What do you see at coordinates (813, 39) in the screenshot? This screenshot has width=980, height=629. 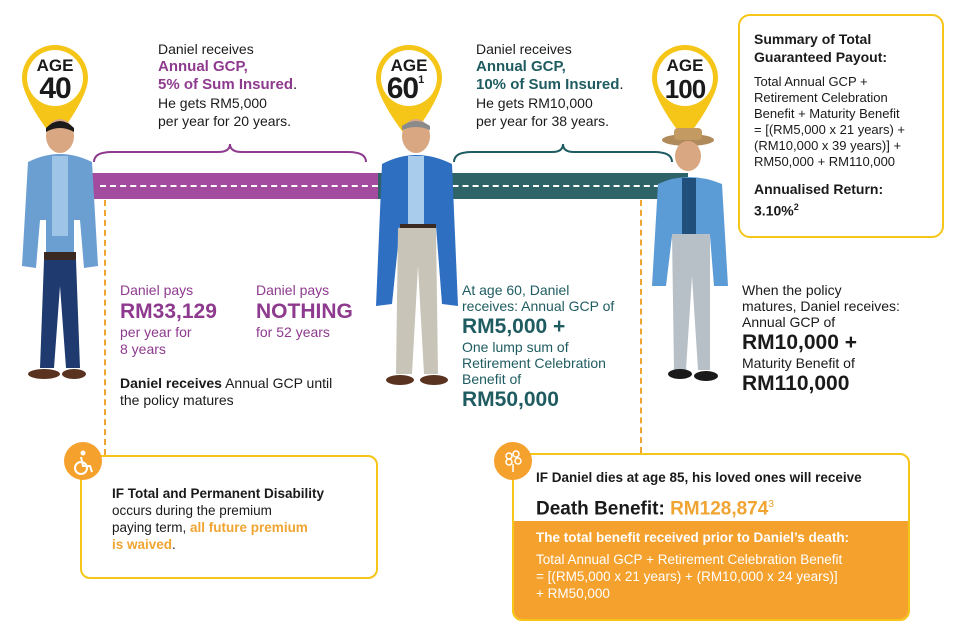 I see `summary-title1: Summary of Total` at bounding box center [813, 39].